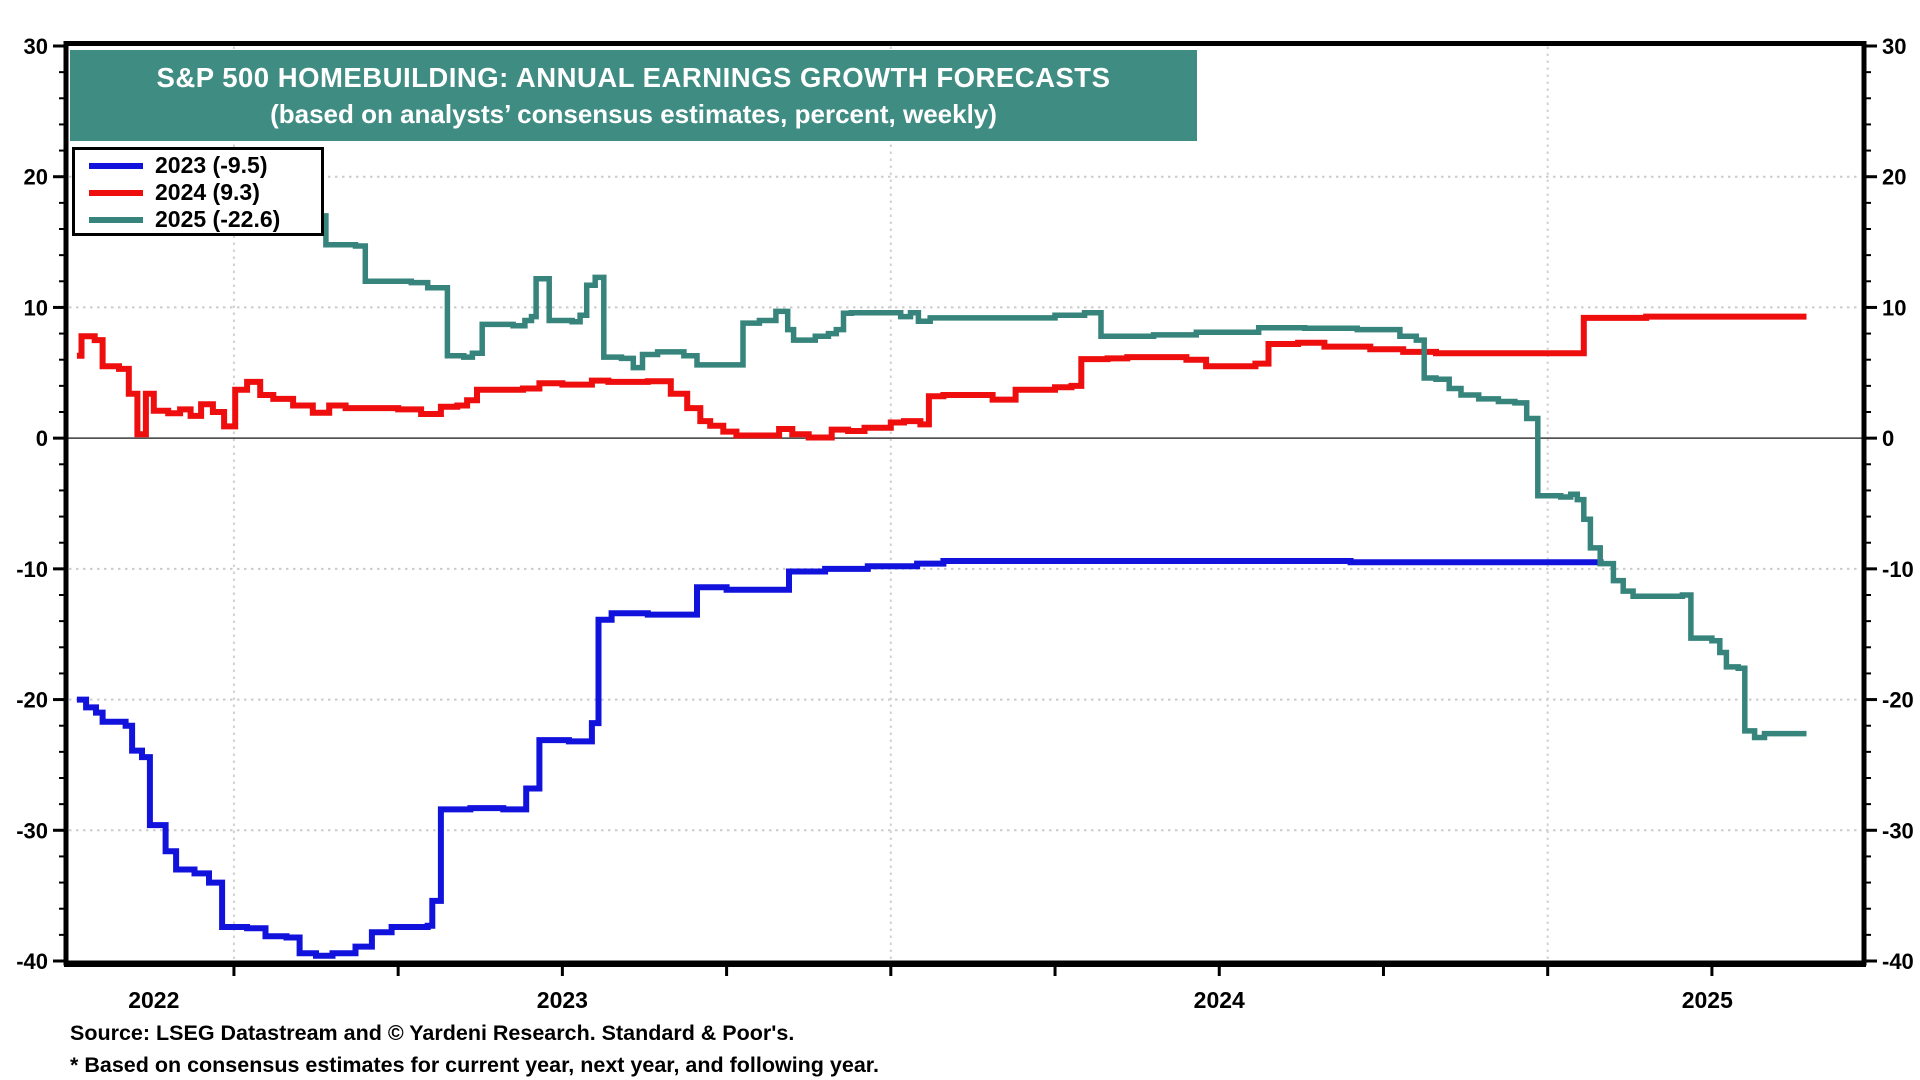 This screenshot has height=1080, width=1920. I want to click on x-axis-year-label-2023: 2023, so click(562, 1000).